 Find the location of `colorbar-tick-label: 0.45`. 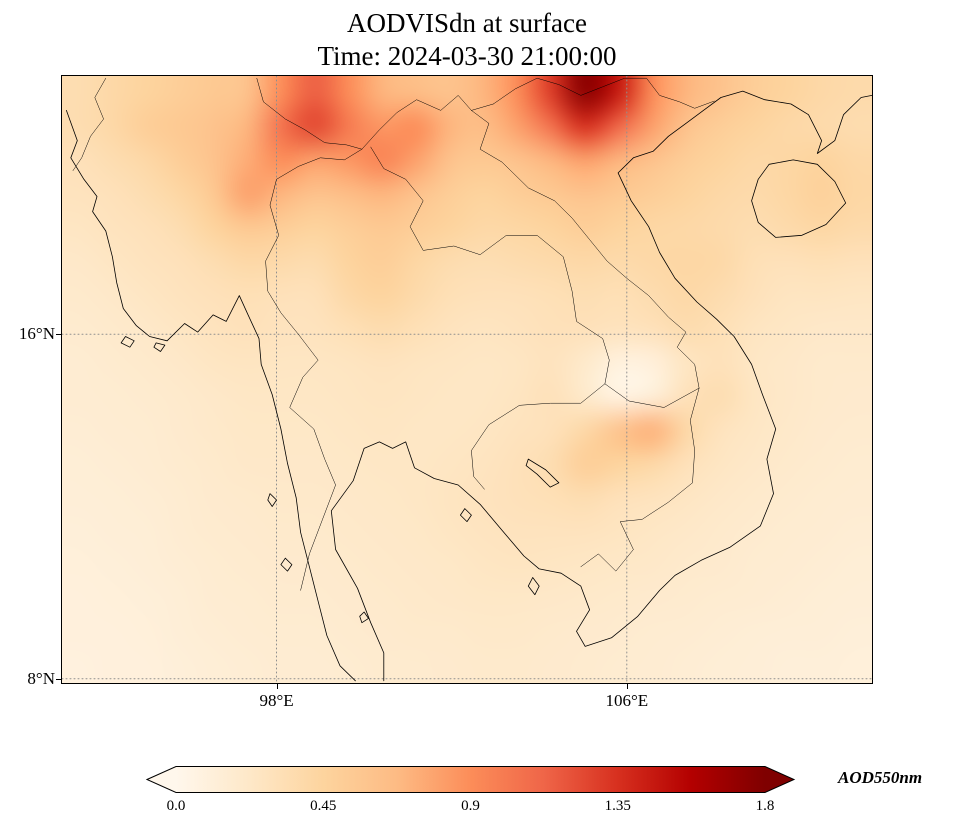

colorbar-tick-label: 0.45 is located at coordinates (323, 806).